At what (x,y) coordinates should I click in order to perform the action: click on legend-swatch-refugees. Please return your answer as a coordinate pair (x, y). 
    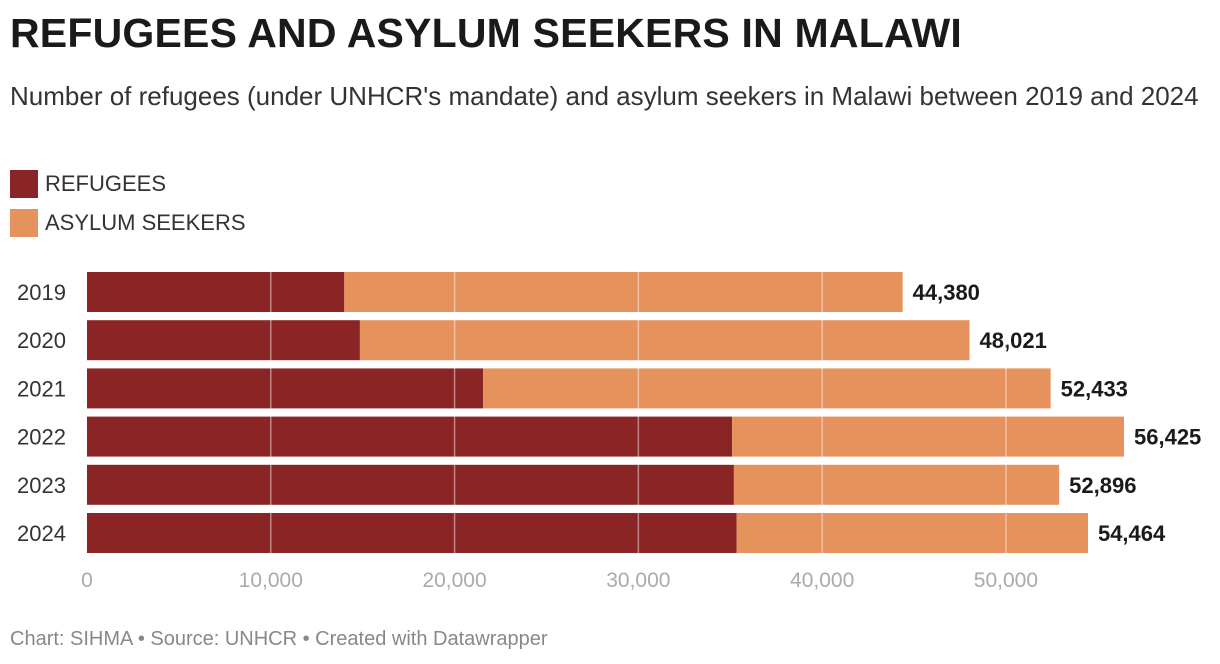
    Looking at the image, I should click on (24, 184).